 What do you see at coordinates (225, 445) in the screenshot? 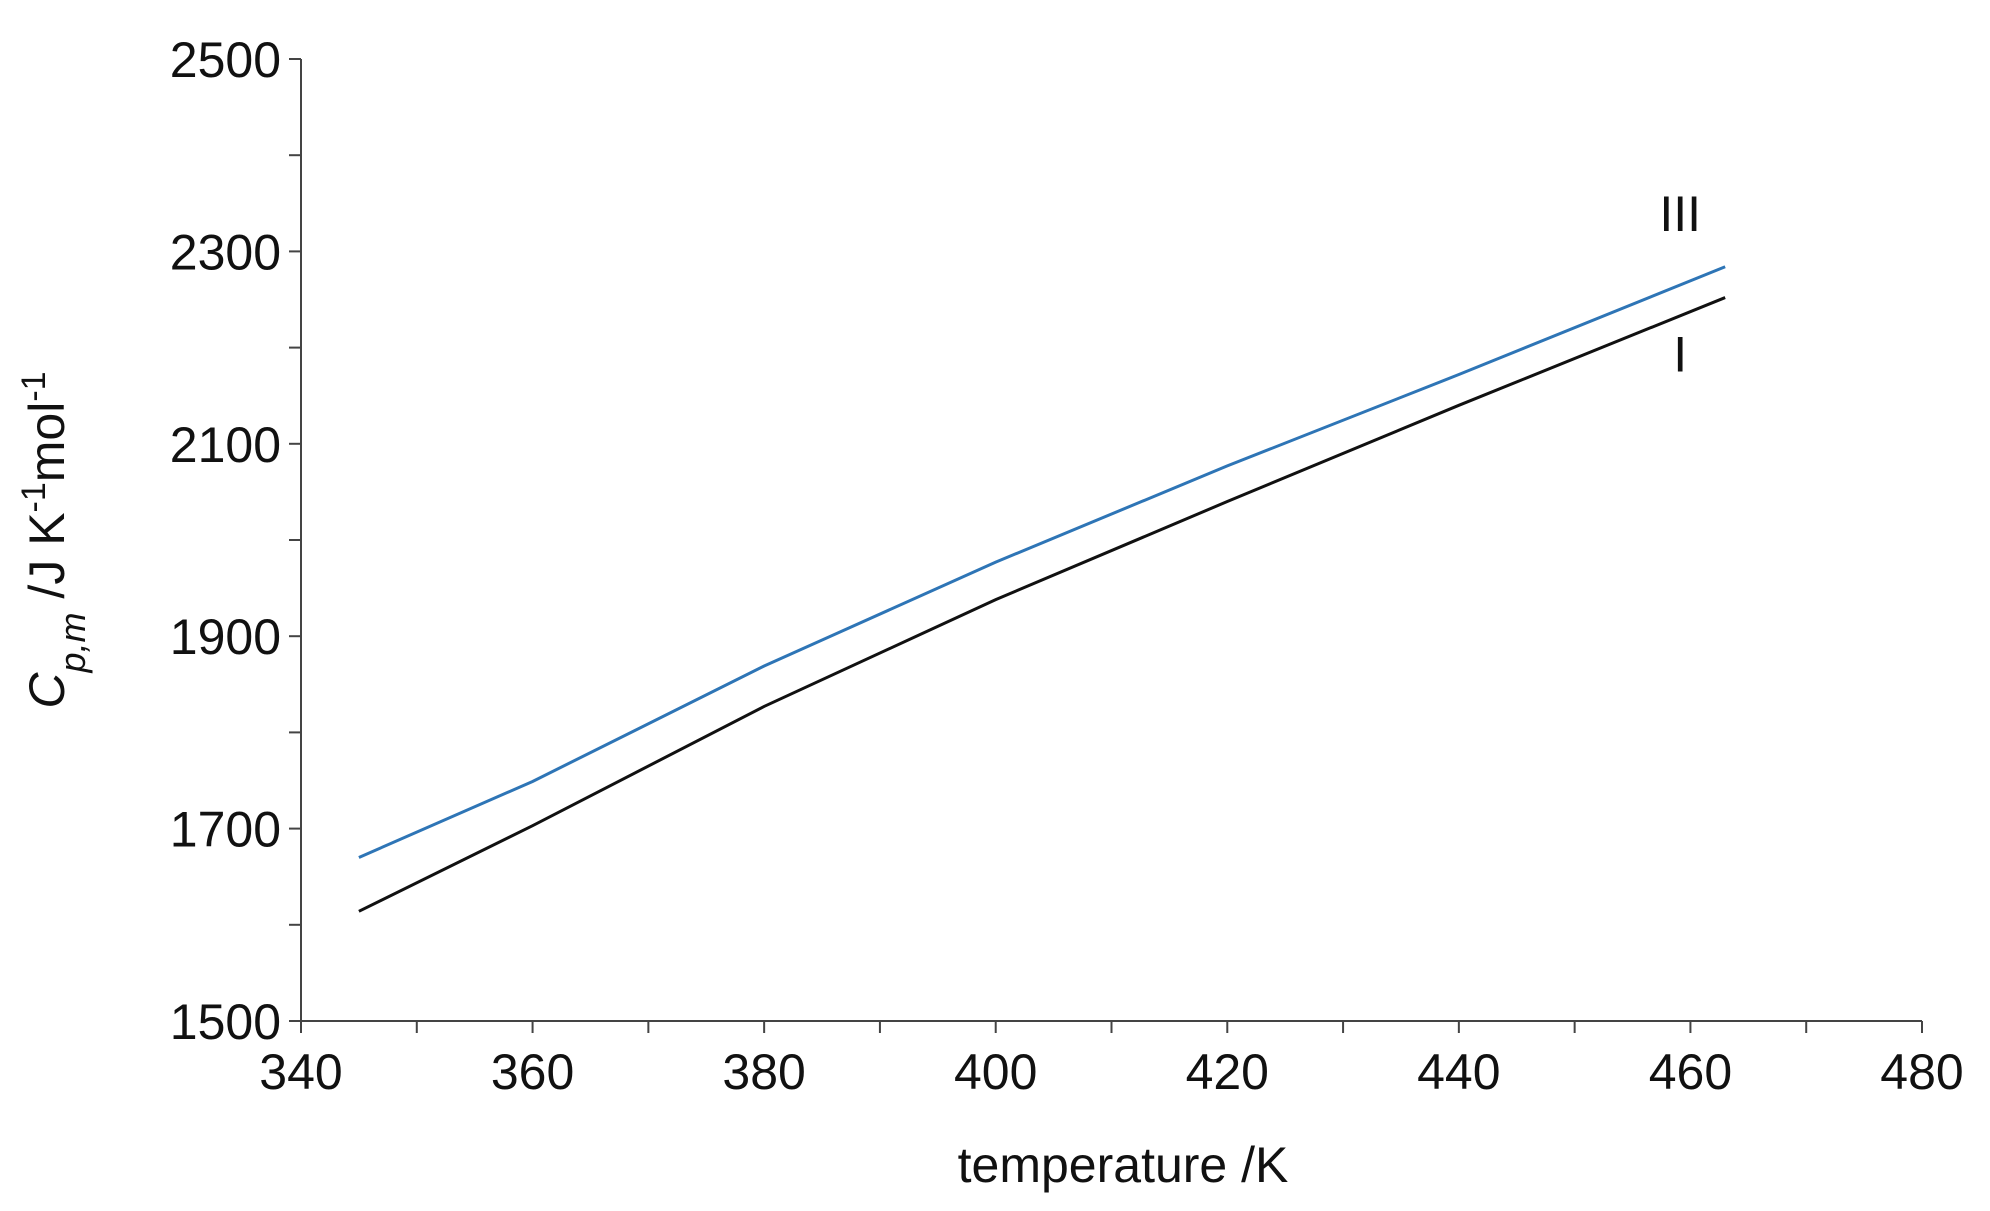
I see `y-tick-label: 2100` at bounding box center [225, 445].